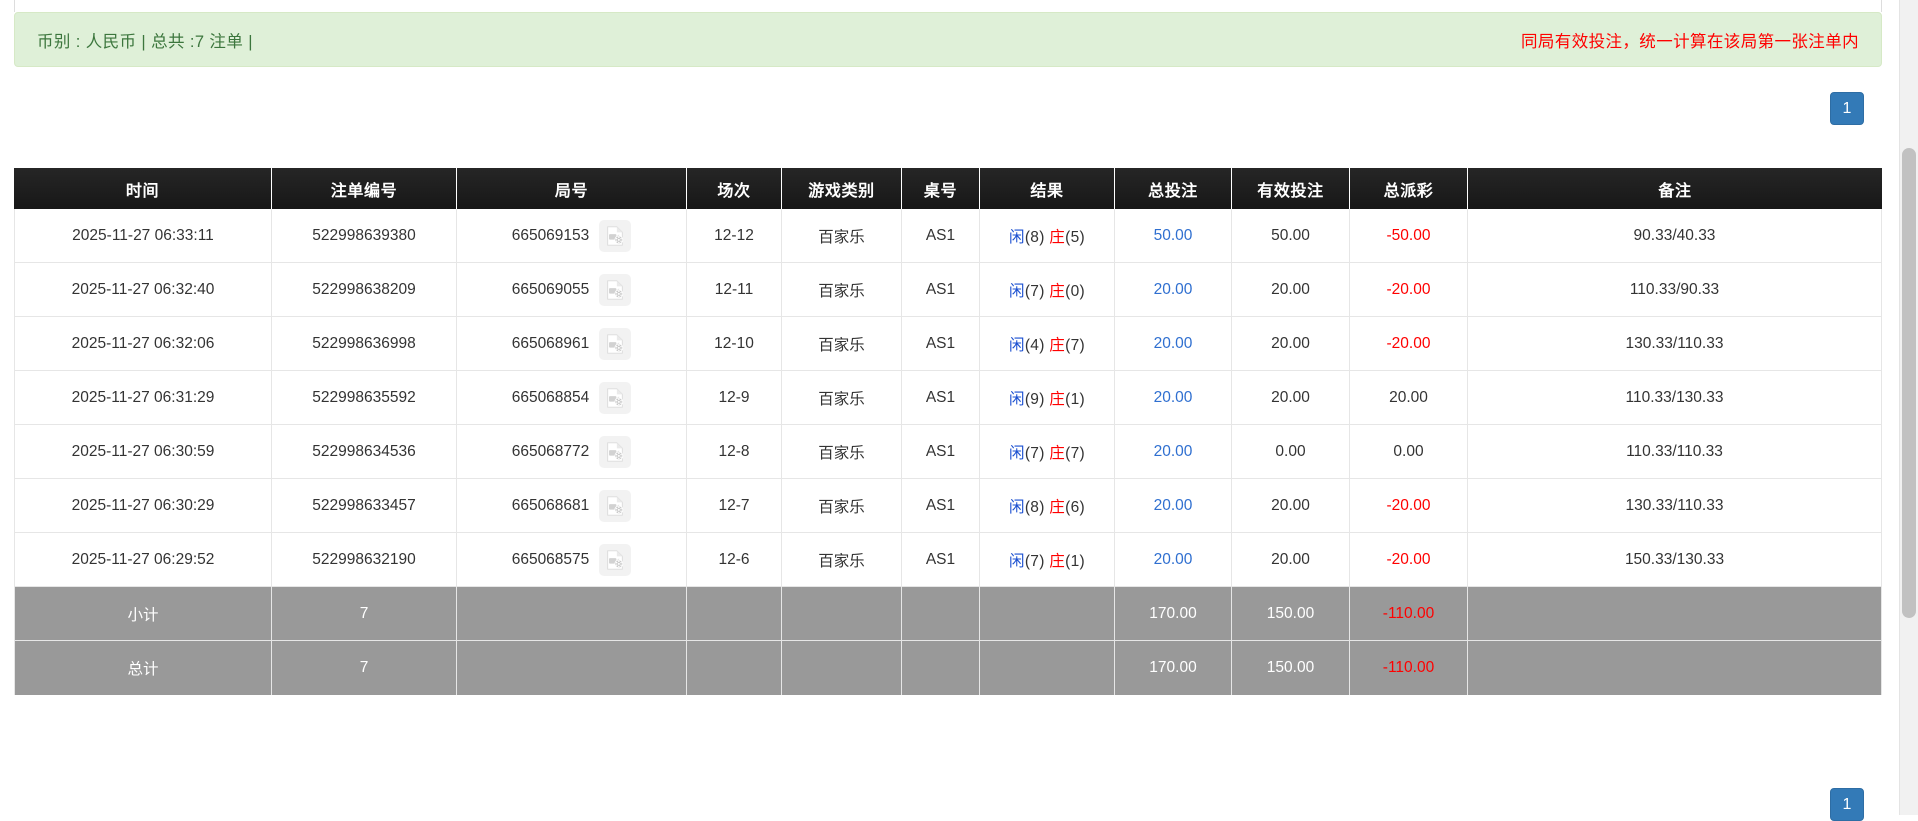 This screenshot has width=1918, height=821. I want to click on cell-bet-no: 522998634536, so click(364, 452).